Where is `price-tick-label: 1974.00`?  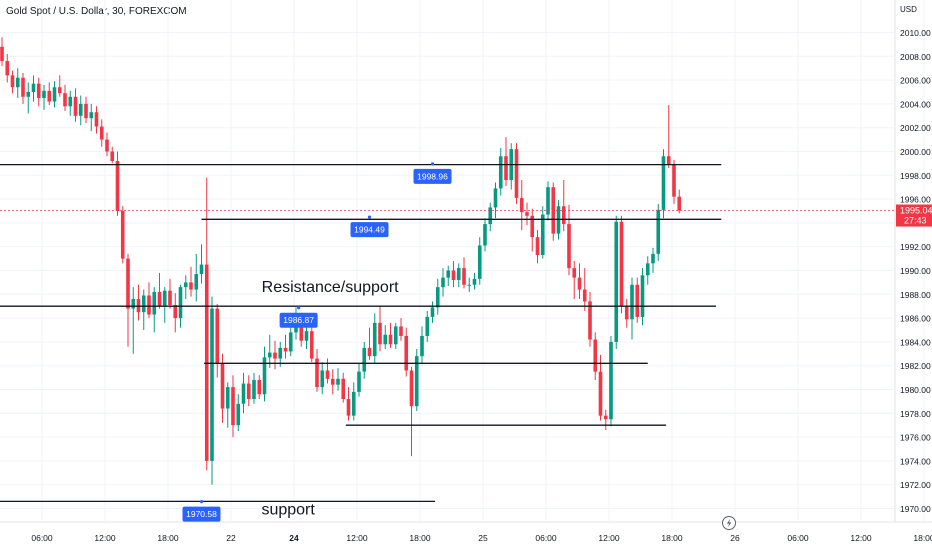
price-tick-label: 1974.00 is located at coordinates (915, 461).